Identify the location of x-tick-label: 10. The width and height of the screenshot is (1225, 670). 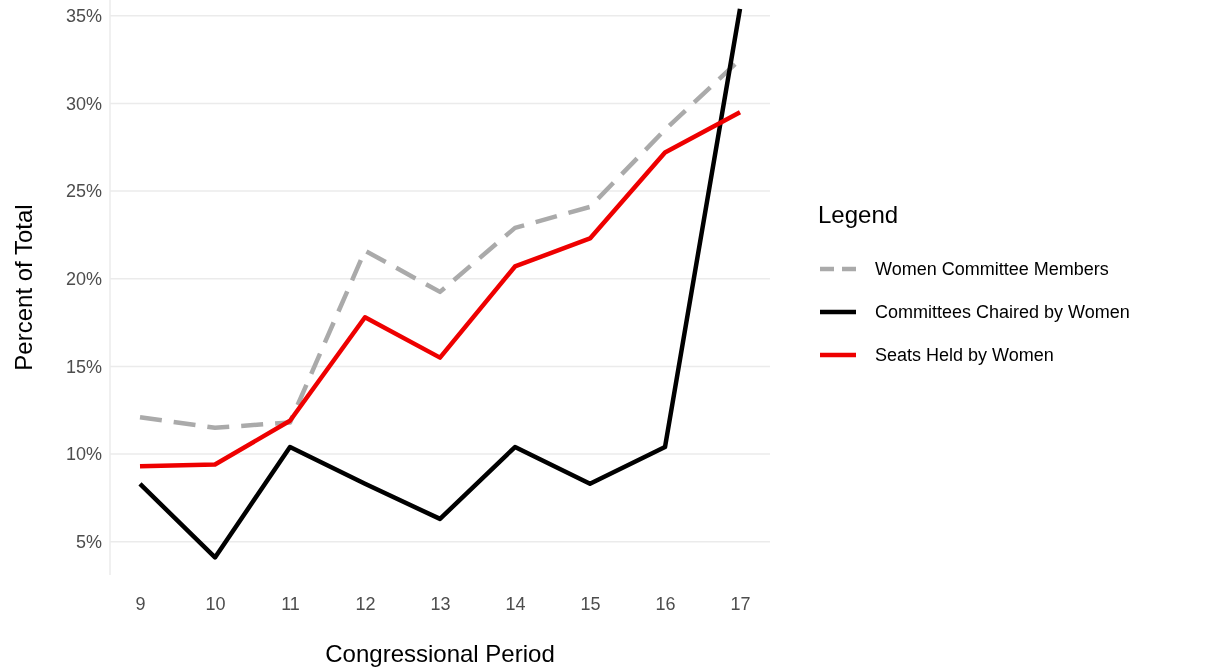
(215, 603).